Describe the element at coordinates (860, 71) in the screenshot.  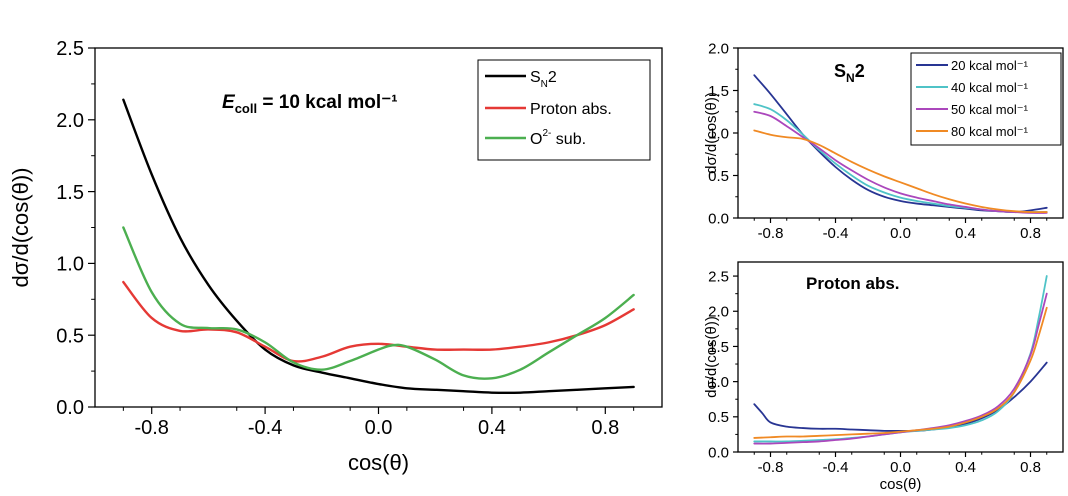
I see `sn2-annotation-rest: 2` at that location.